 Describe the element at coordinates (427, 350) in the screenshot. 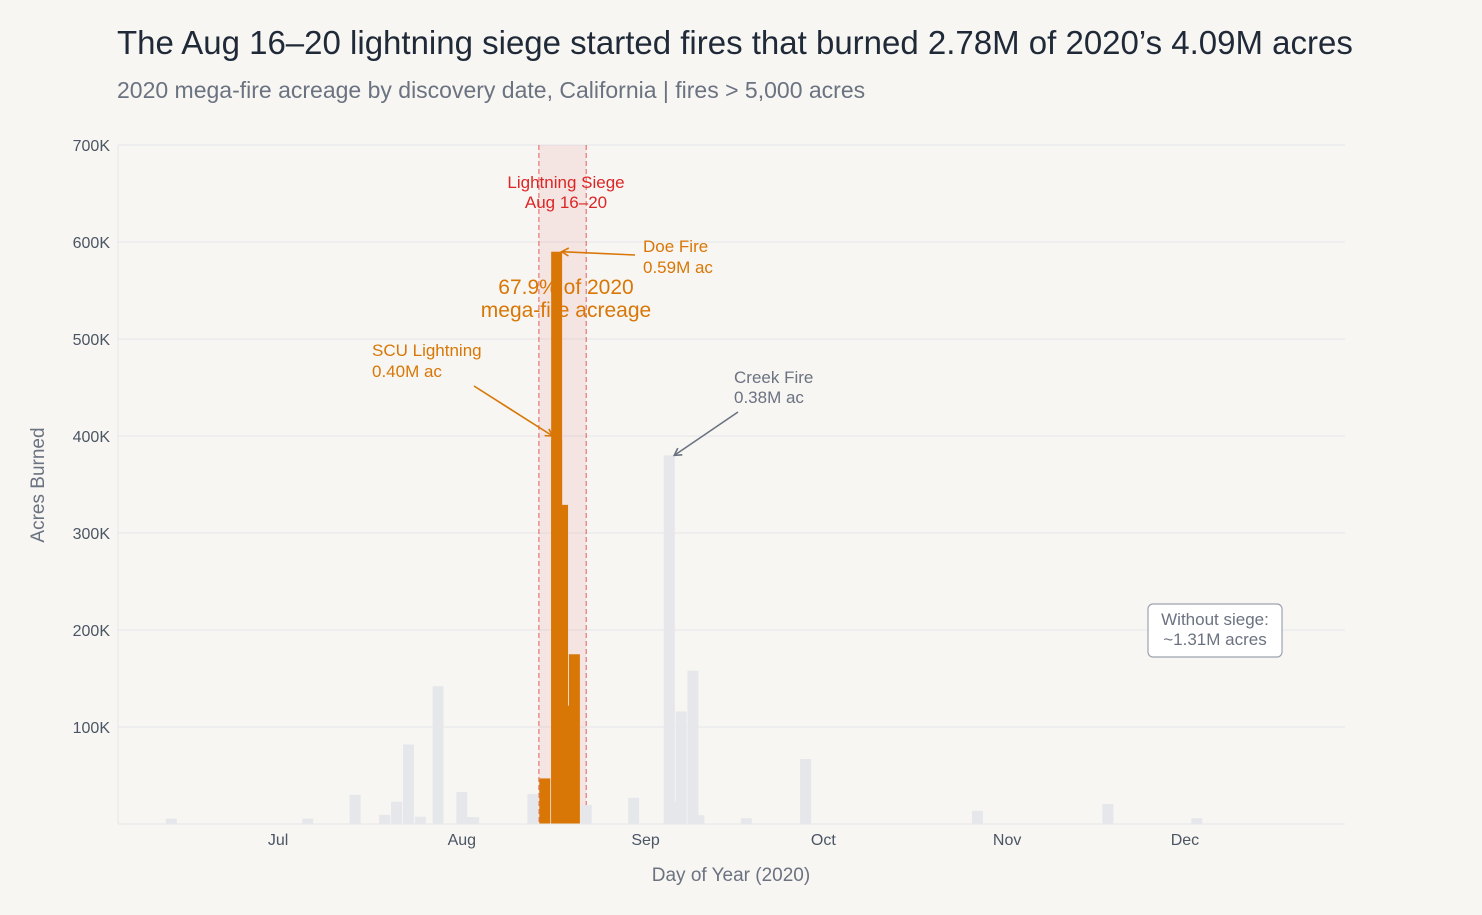

I see `scu-label-line1: SCU Lightning` at that location.